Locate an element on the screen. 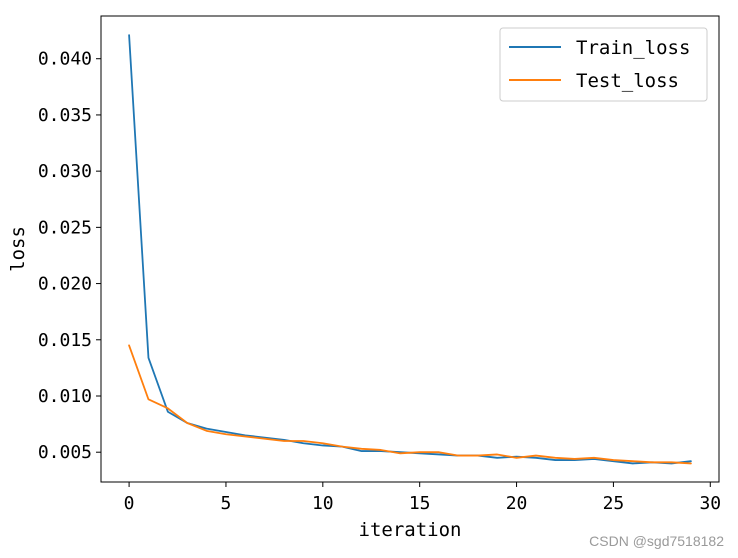  x-axis-ticks: 0 5 10 15 20 25 30 is located at coordinates (422, 498).